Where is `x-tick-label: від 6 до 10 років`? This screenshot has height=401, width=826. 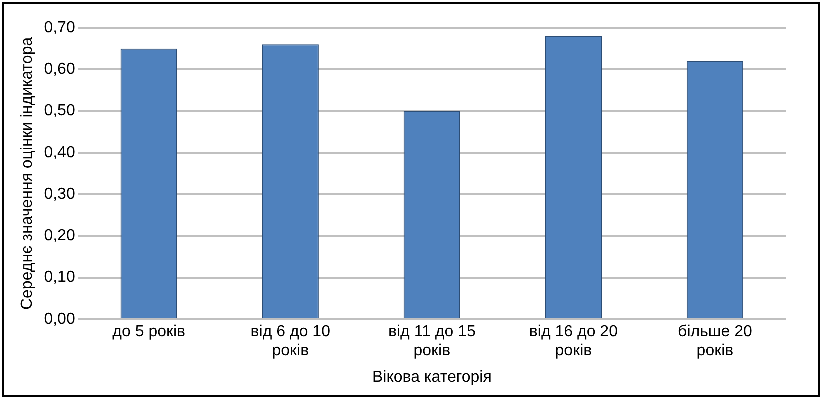 x-tick-label: від 6 до 10 років is located at coordinates (290, 341).